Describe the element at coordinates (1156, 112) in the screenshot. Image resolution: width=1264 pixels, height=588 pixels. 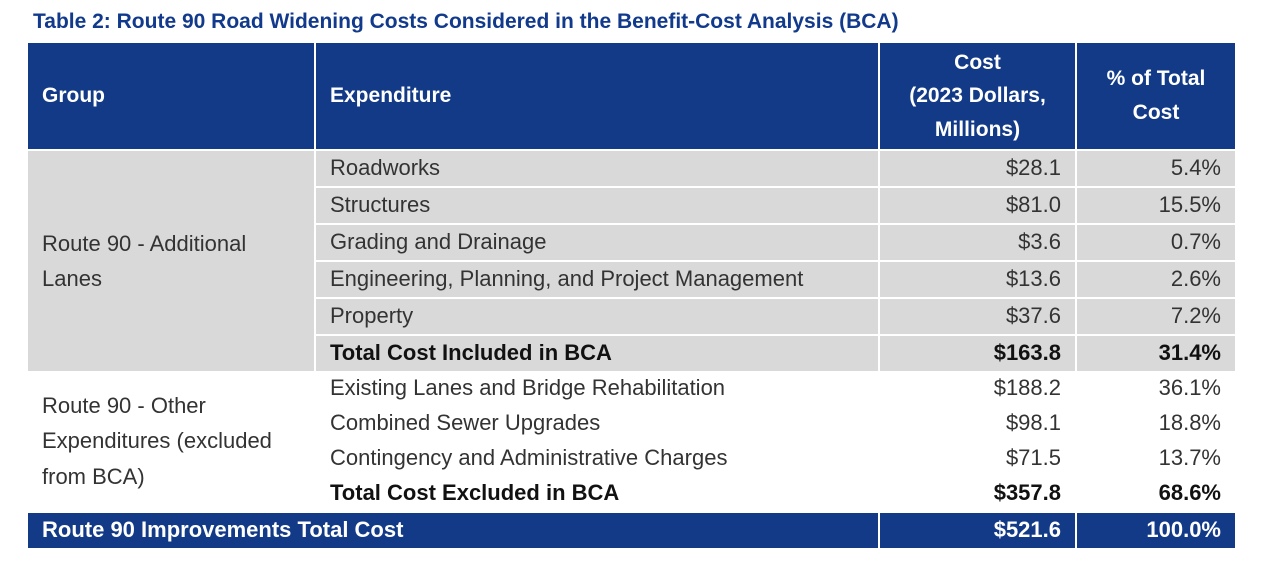
I see `header-pct-line2: Cost` at that location.